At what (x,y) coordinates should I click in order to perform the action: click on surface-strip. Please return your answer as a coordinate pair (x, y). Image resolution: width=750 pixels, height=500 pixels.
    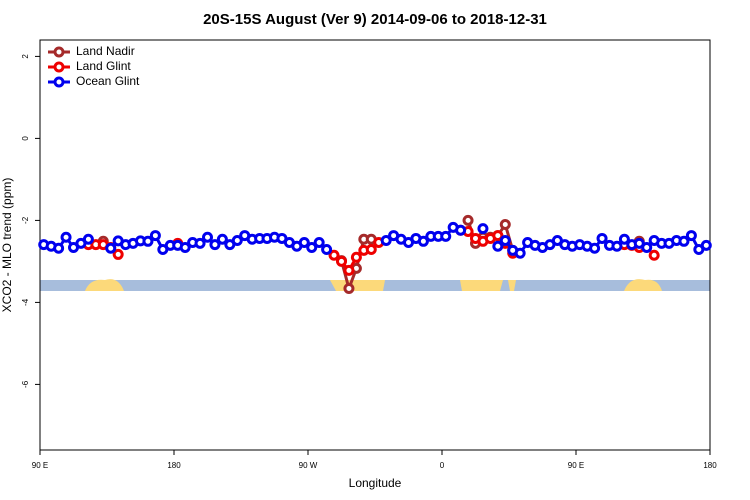
    Looking at the image, I should click on (375, 285).